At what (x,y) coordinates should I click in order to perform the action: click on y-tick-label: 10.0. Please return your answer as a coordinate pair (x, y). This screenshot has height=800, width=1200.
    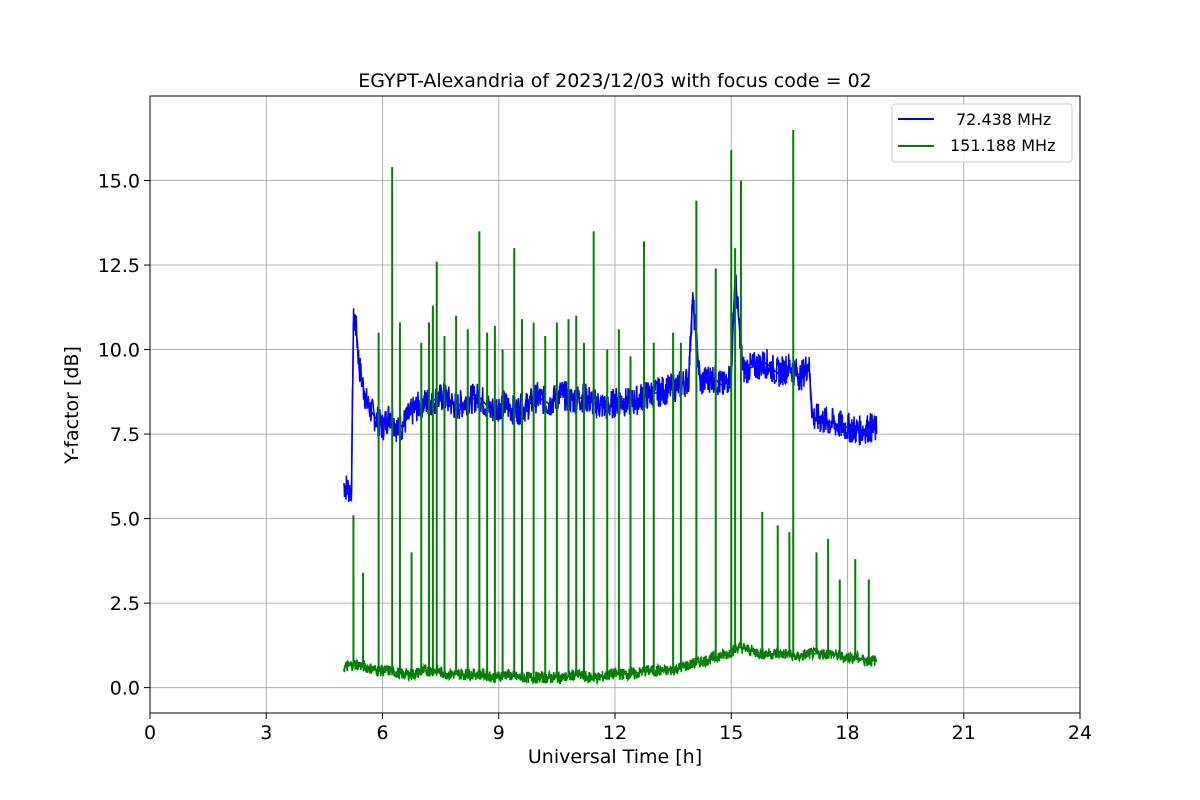
    Looking at the image, I should click on (119, 351).